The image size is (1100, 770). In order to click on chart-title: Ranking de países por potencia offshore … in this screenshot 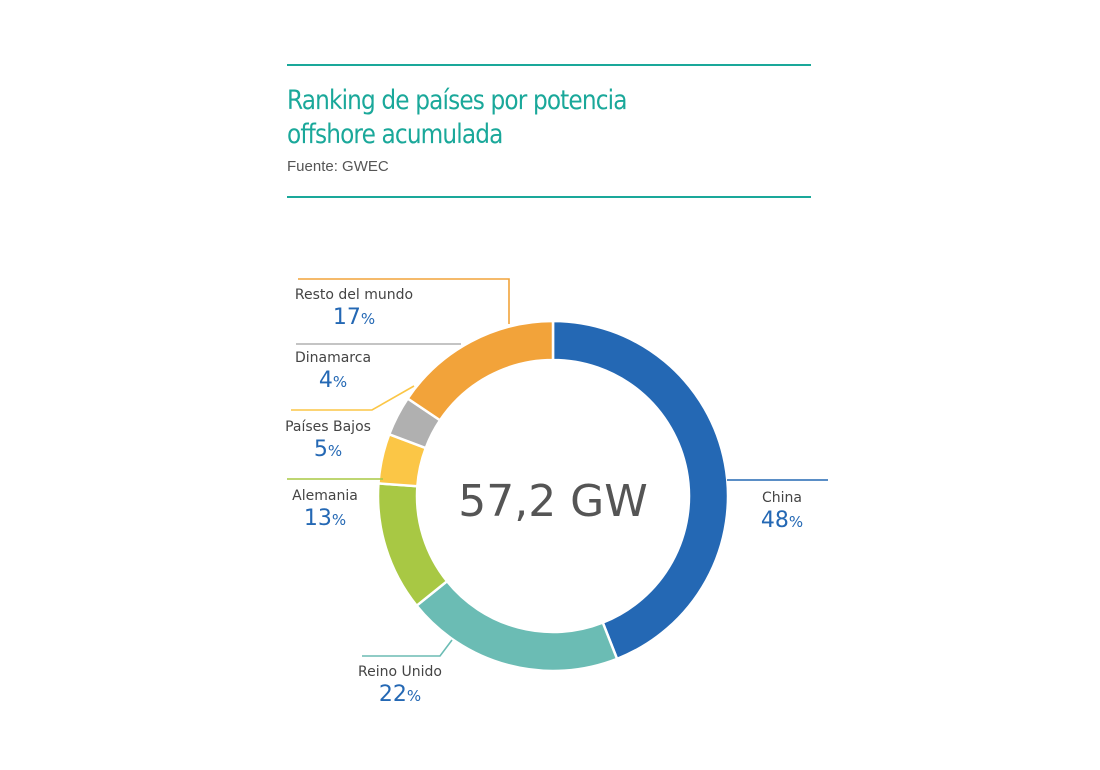, I will do `click(528, 118)`.